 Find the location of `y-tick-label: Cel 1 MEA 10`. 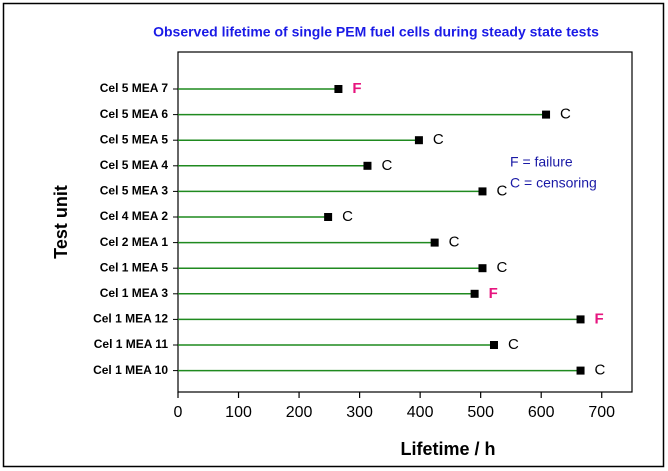

y-tick-label: Cel 1 MEA 10 is located at coordinates (130, 370).